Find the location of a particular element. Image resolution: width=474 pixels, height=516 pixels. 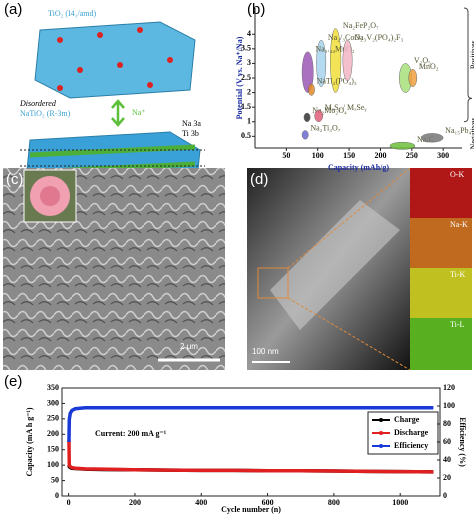

y-tick-label: 3 is located at coordinates (249, 62).